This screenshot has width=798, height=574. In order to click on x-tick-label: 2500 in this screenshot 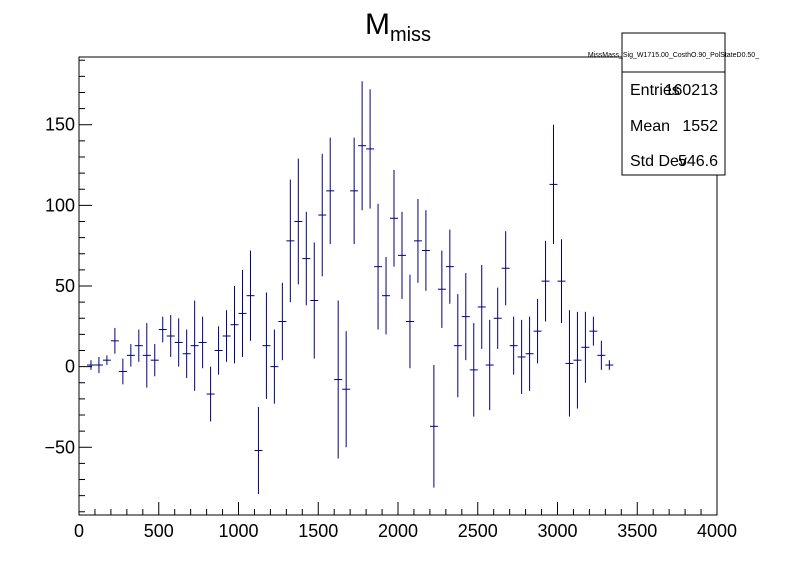, I will do `click(478, 531)`.